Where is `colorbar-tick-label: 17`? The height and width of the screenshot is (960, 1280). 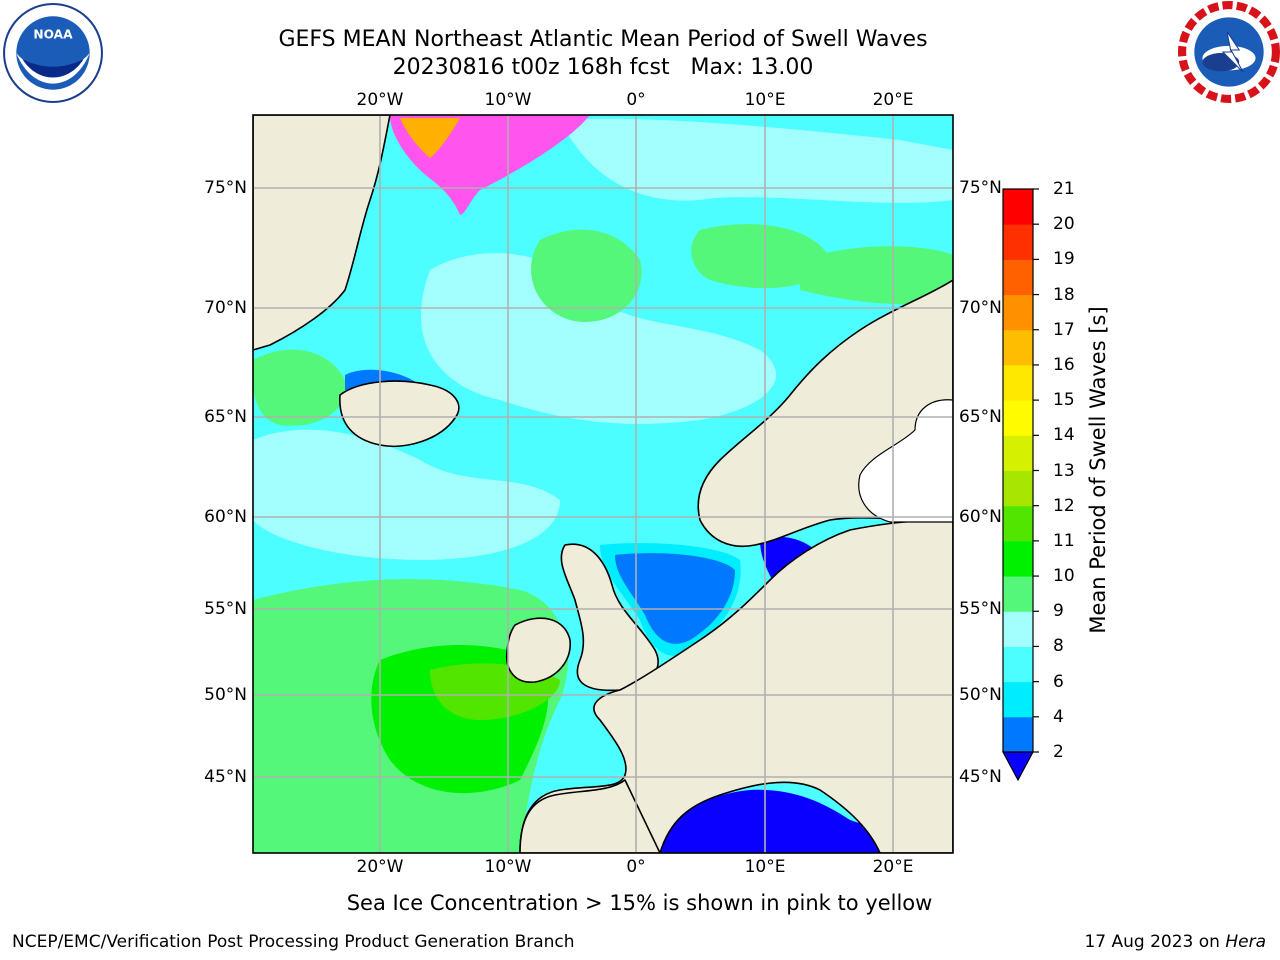 colorbar-tick-label: 17 is located at coordinates (1064, 329).